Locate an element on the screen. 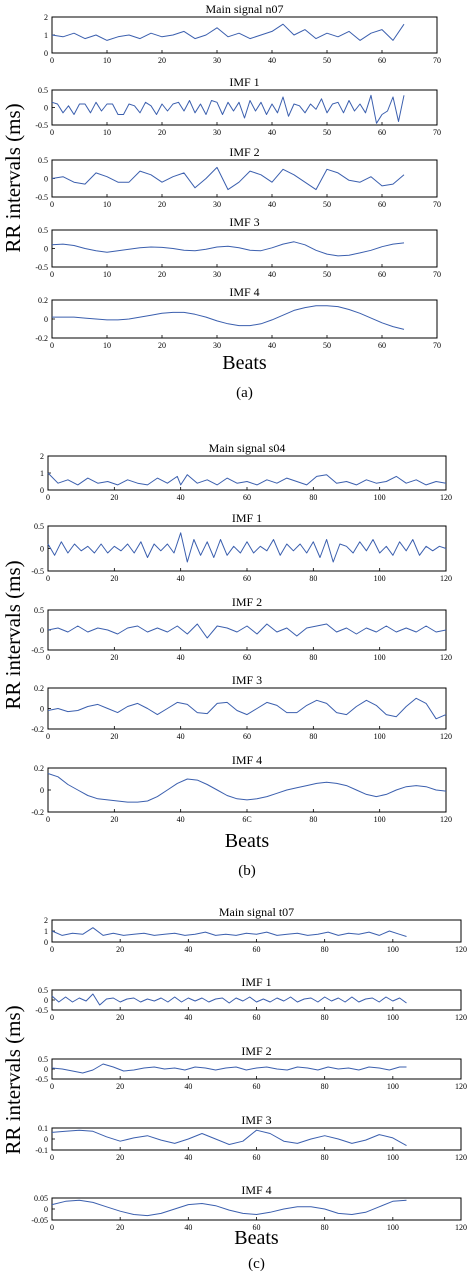 This screenshot has height=1275, width=474. subplot-1: Main signal s04 0 20 40 60 80 100 120 2 1 0 is located at coordinates (246, 471).